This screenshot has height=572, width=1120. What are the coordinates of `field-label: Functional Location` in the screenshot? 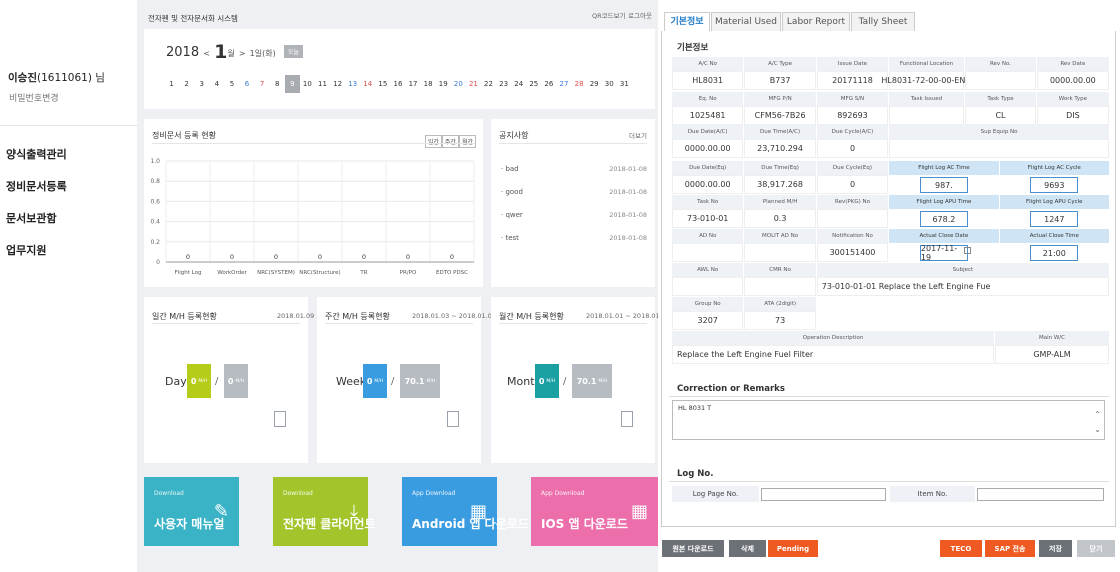 It's located at (926, 64).